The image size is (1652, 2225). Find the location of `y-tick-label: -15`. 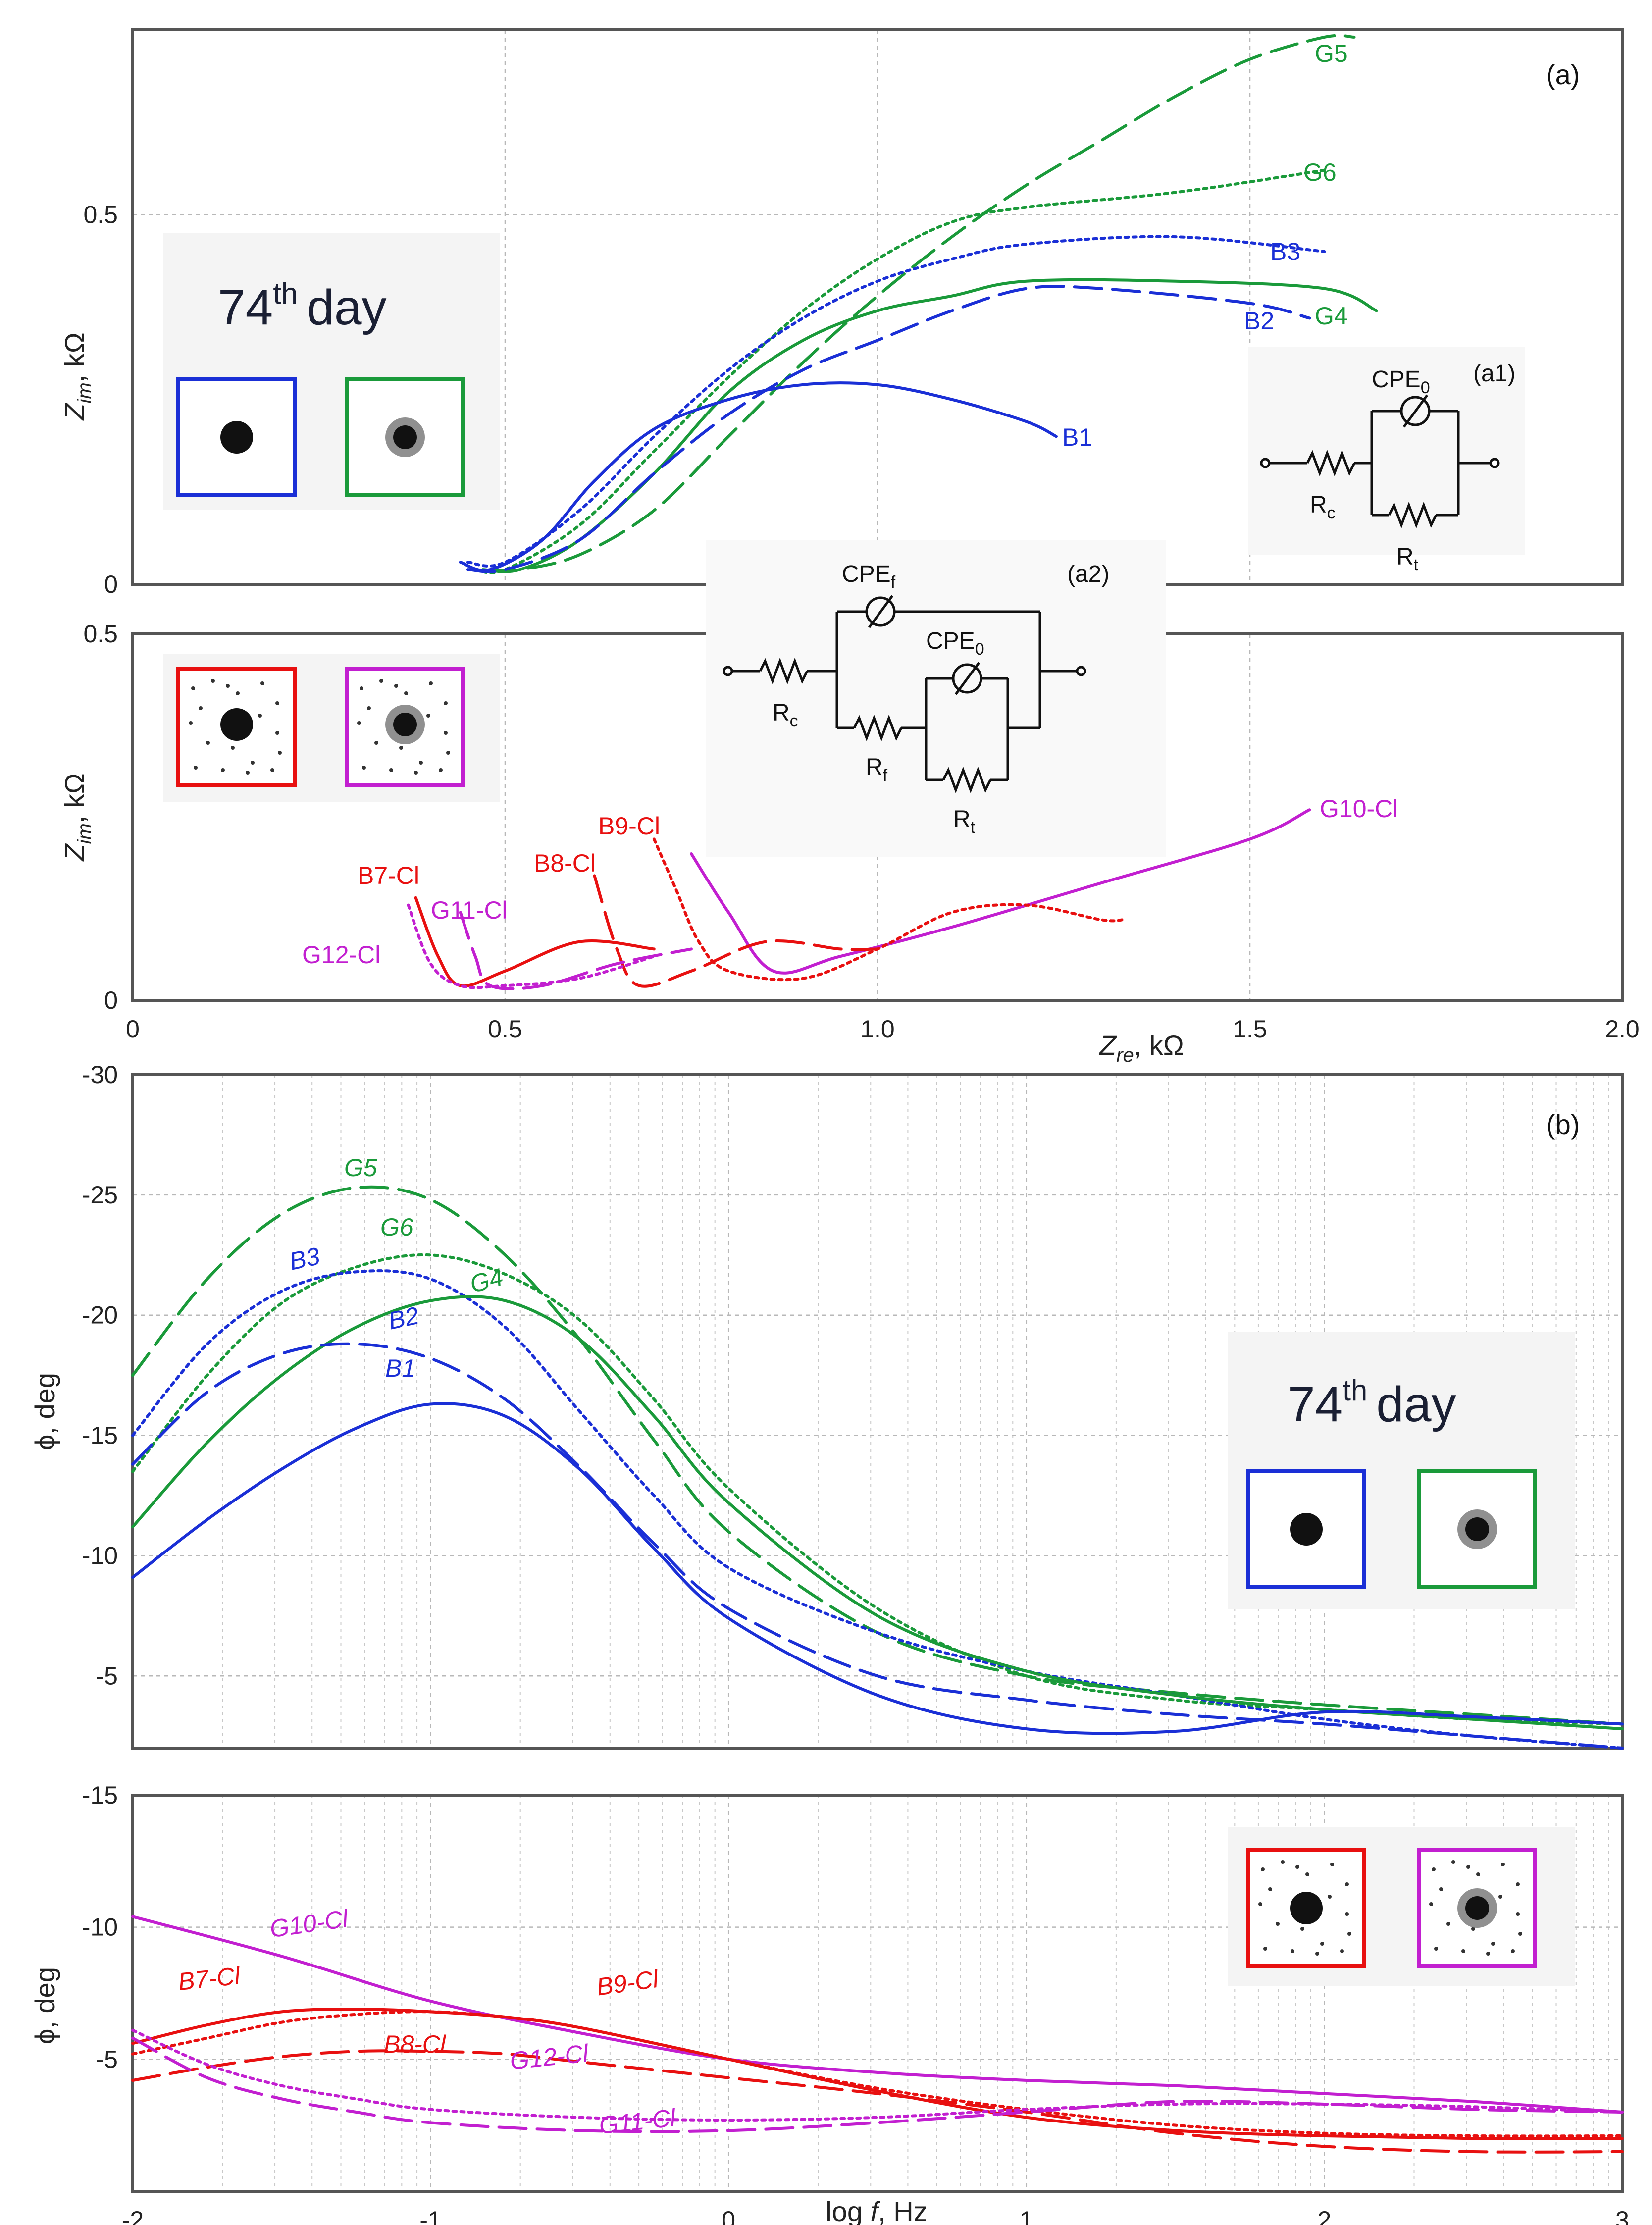

y-tick-label: -15 is located at coordinates (100, 1795).